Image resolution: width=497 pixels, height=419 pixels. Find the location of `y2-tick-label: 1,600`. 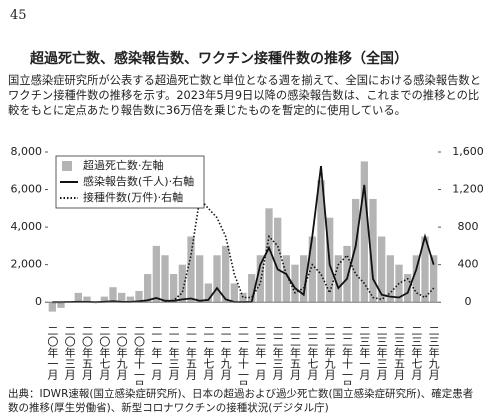

y2-tick-label: 1,600 is located at coordinates (468, 151).